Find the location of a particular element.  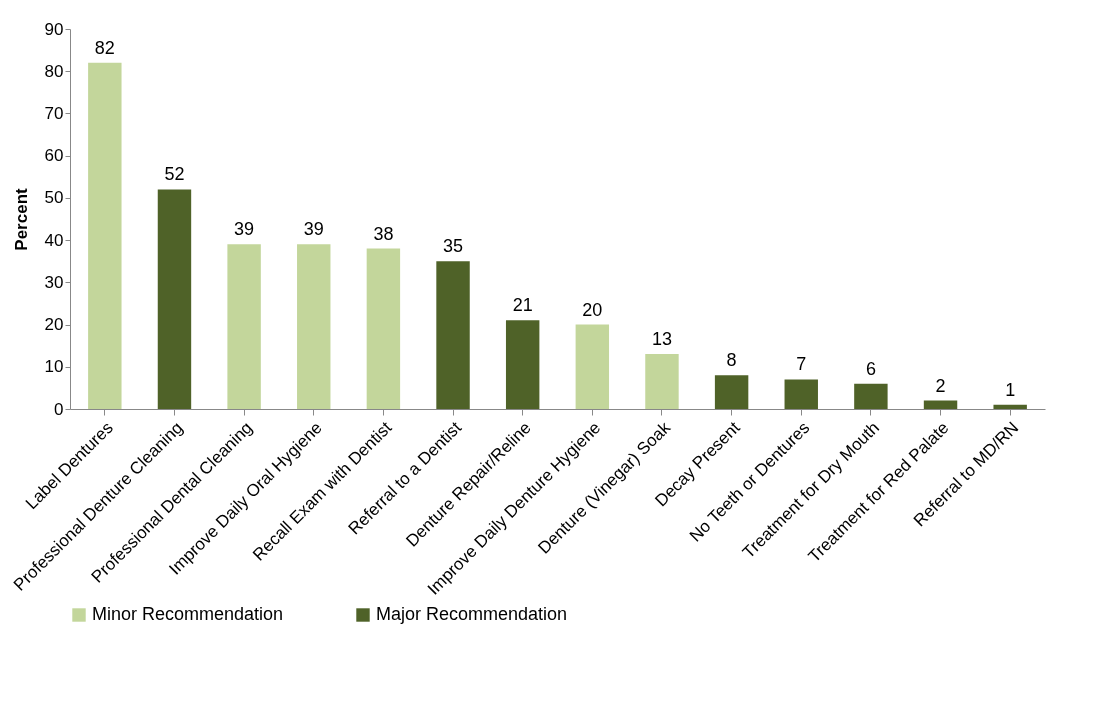

legend-label: Minor Recommendation is located at coordinates (188, 614).